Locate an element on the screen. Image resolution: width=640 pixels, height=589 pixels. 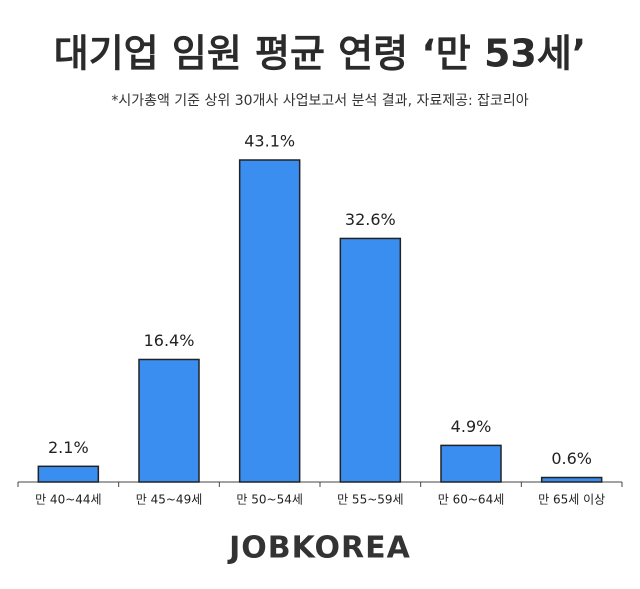
x-tick-label: 만 60~64세 is located at coordinates (471, 500).